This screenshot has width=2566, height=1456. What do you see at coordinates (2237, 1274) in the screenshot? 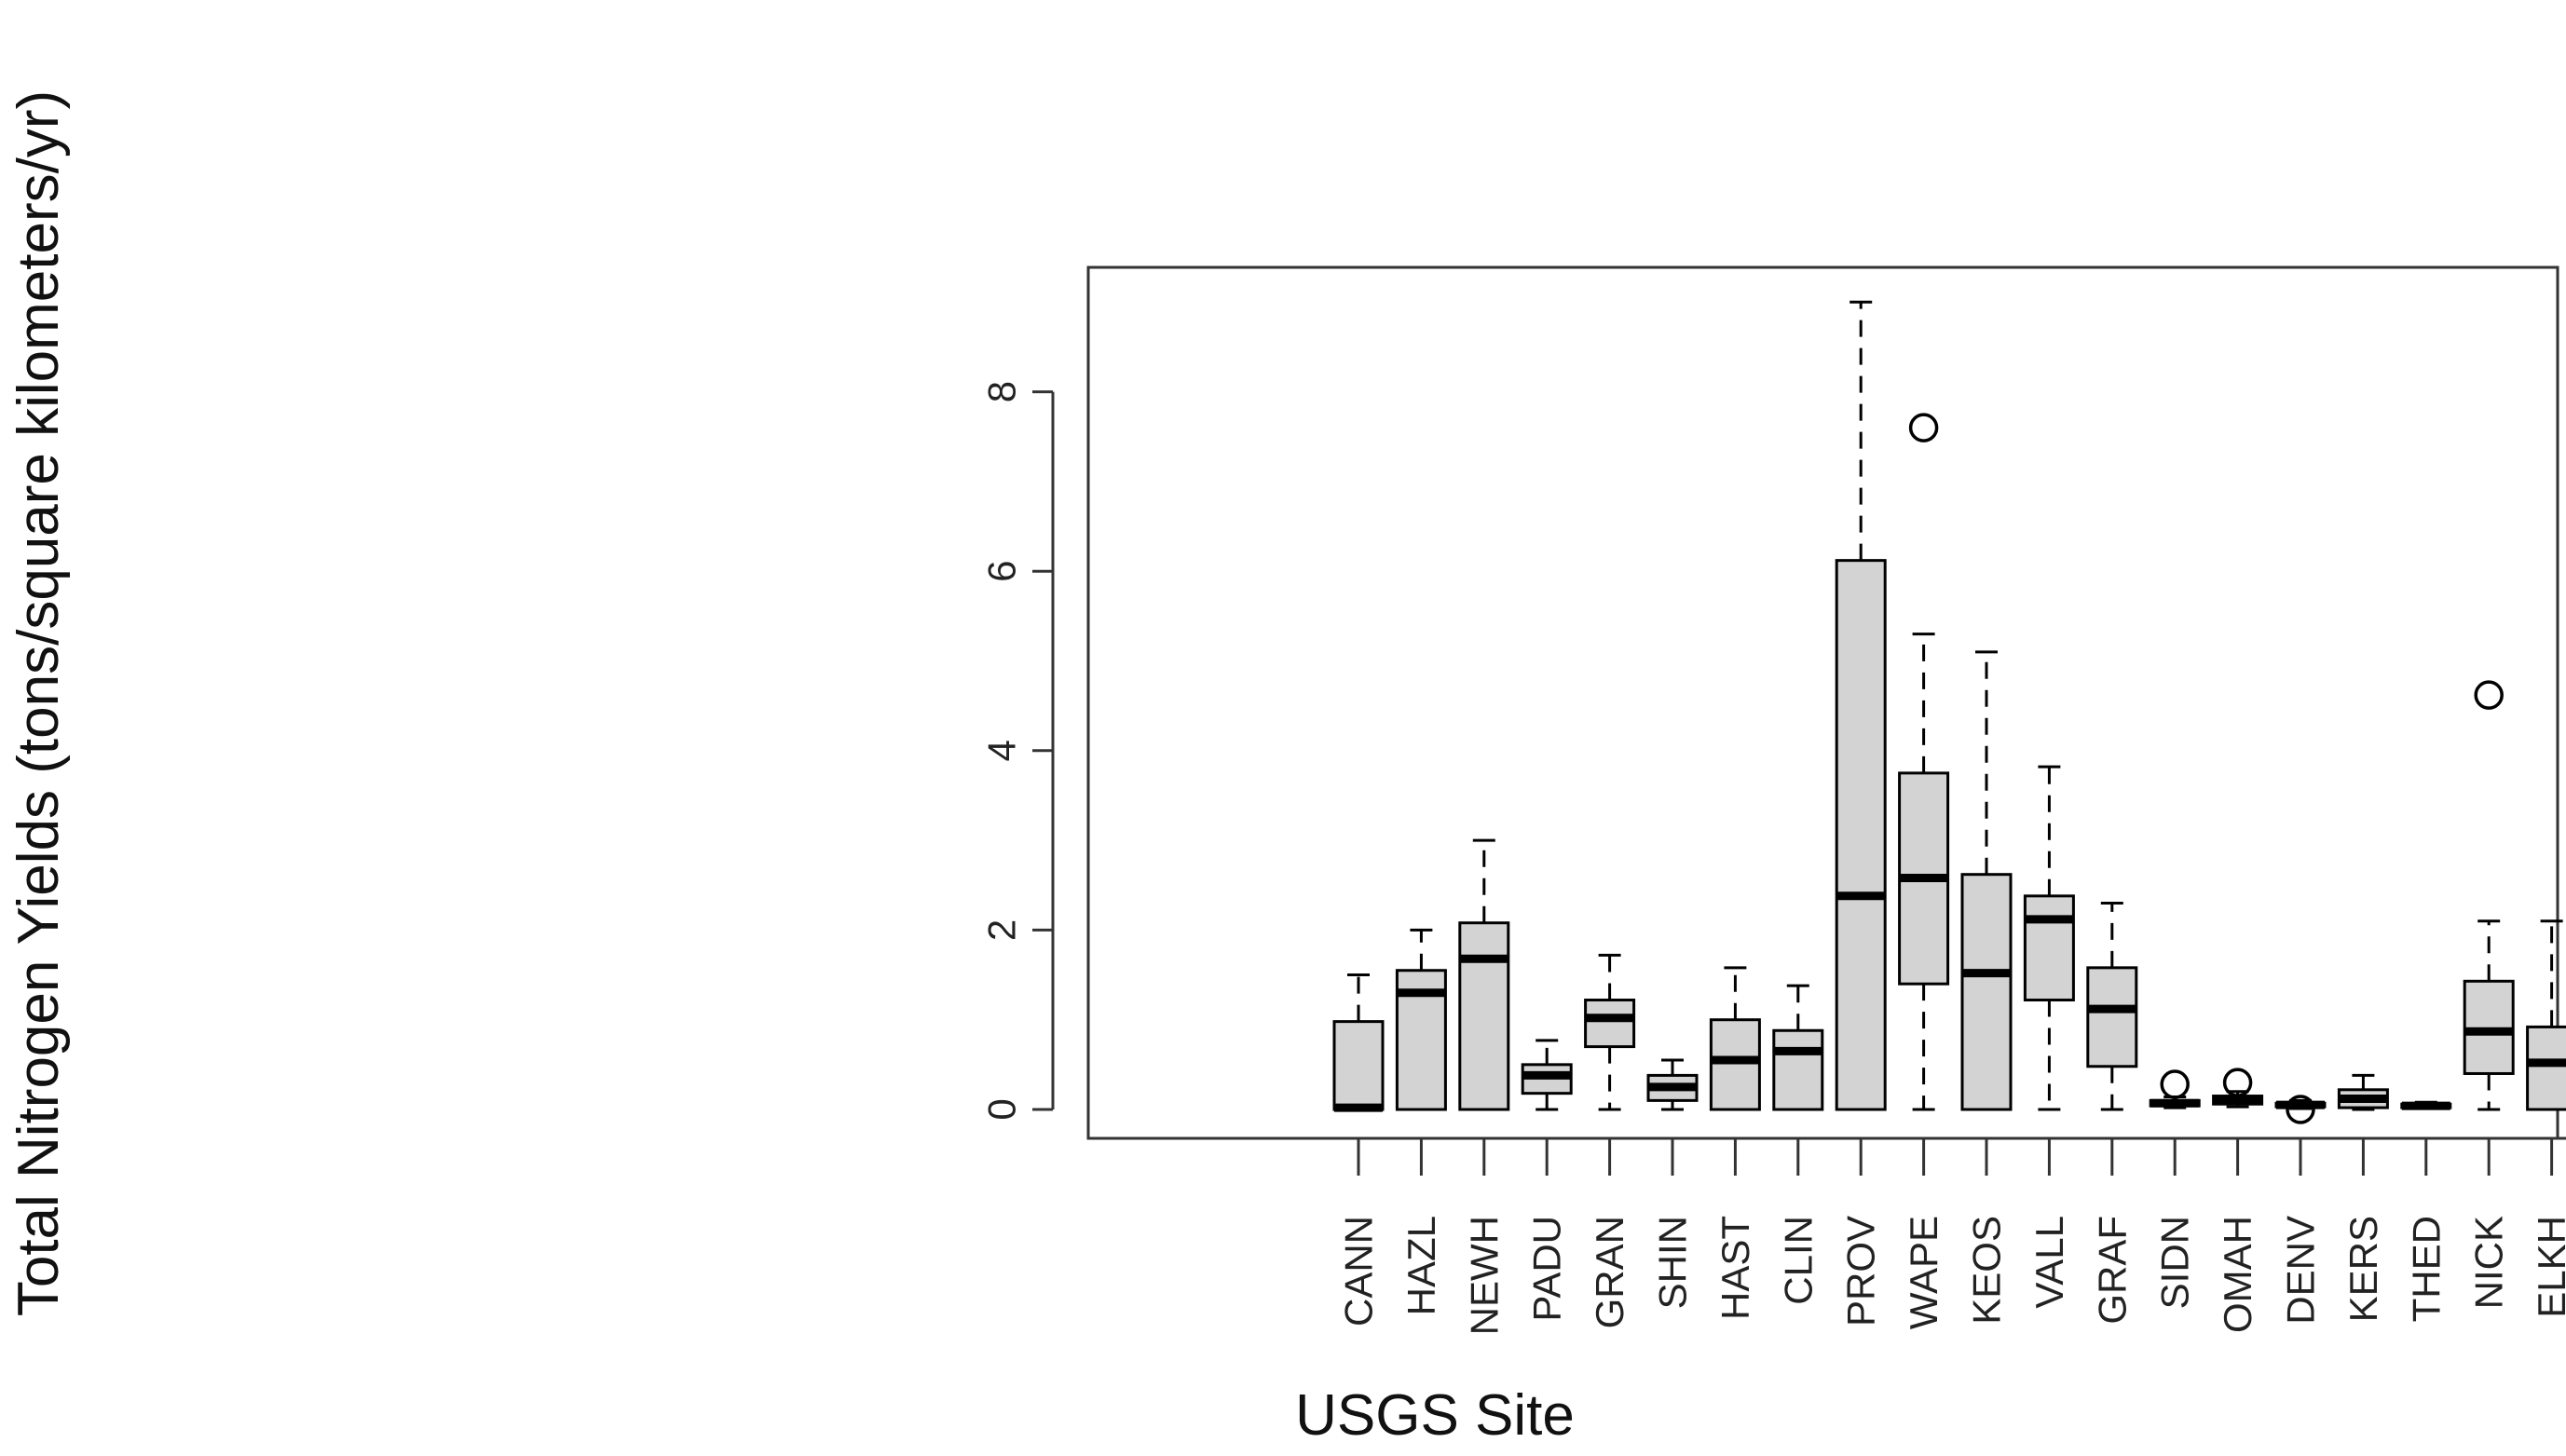
I see `x-tick-label: OMAH` at bounding box center [2237, 1274].